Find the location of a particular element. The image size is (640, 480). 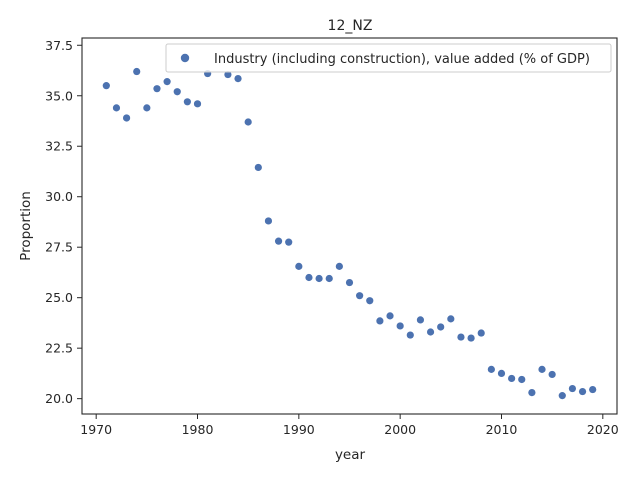

x-axis-label: year is located at coordinates (350, 455).